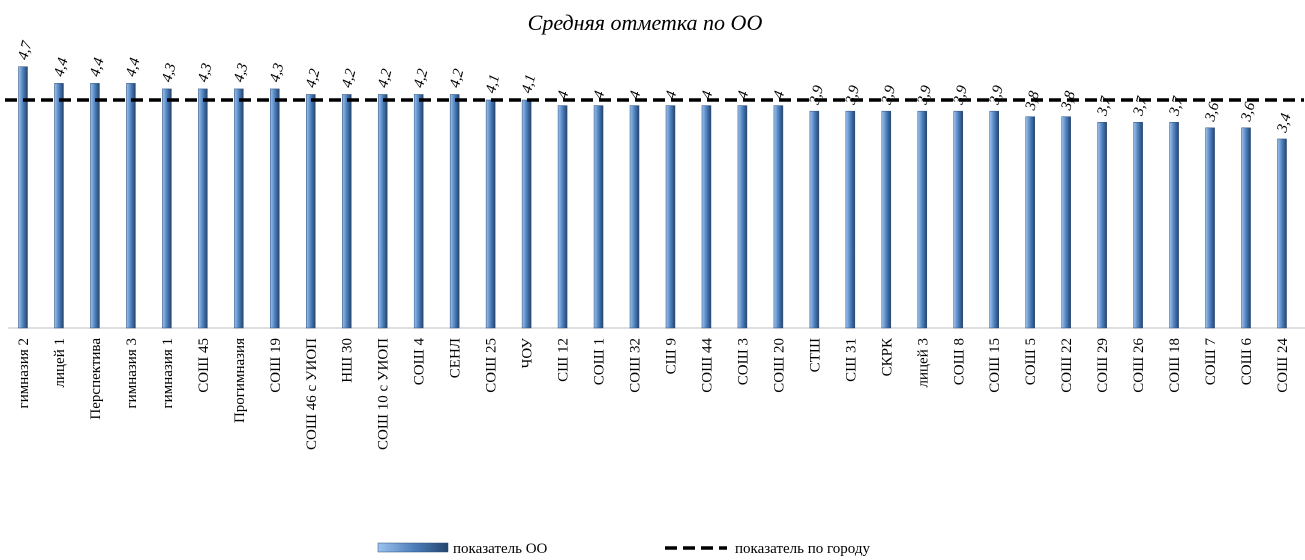 The image size is (1305, 560). Describe the element at coordinates (671, 356) in the screenshot. I see `x-tick-label: СШ 9` at that location.